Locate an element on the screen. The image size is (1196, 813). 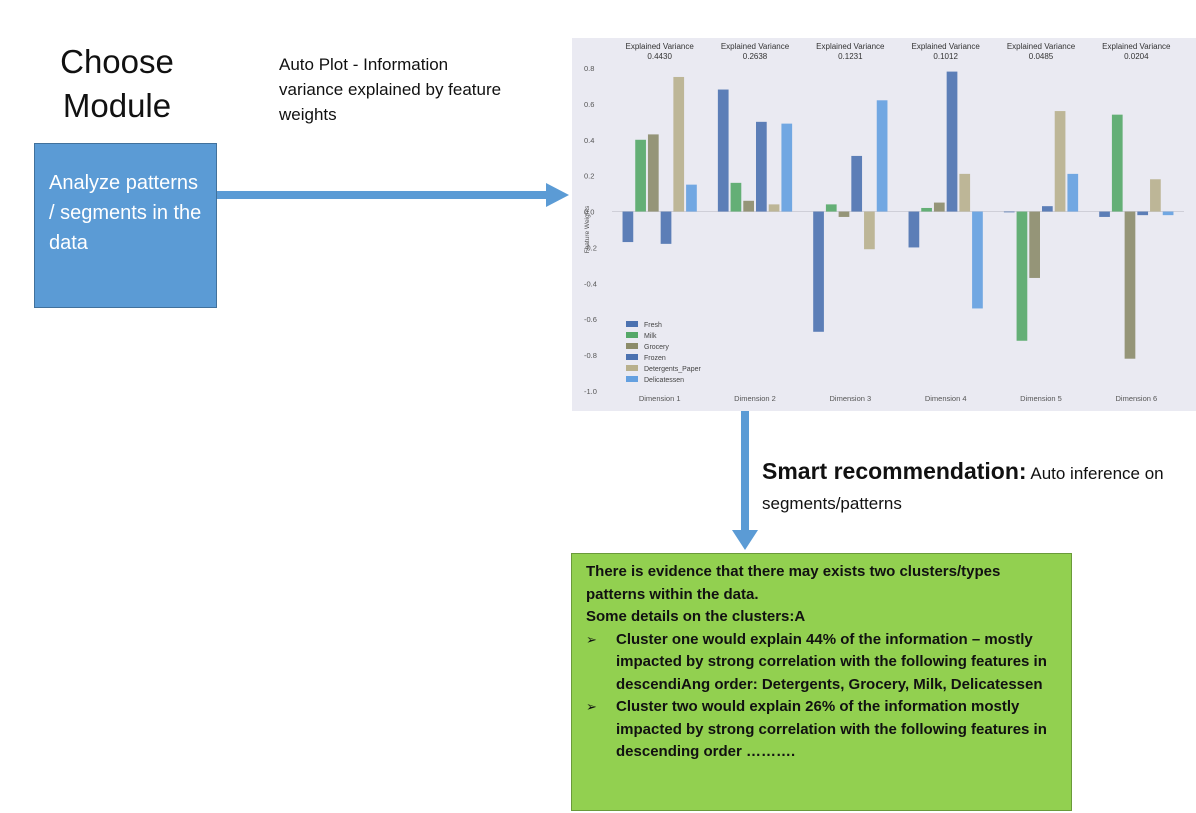
legend-label: Fresh is located at coordinates (653, 325).